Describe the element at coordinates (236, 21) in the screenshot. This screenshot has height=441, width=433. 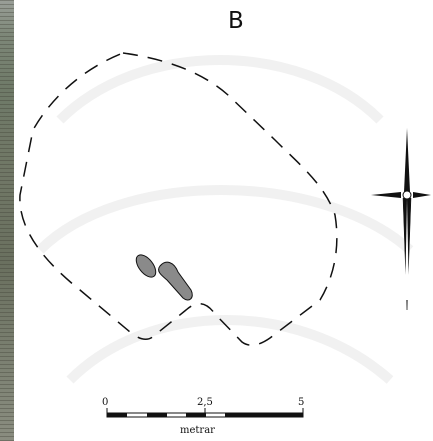
I see `figure-letter: B` at that location.